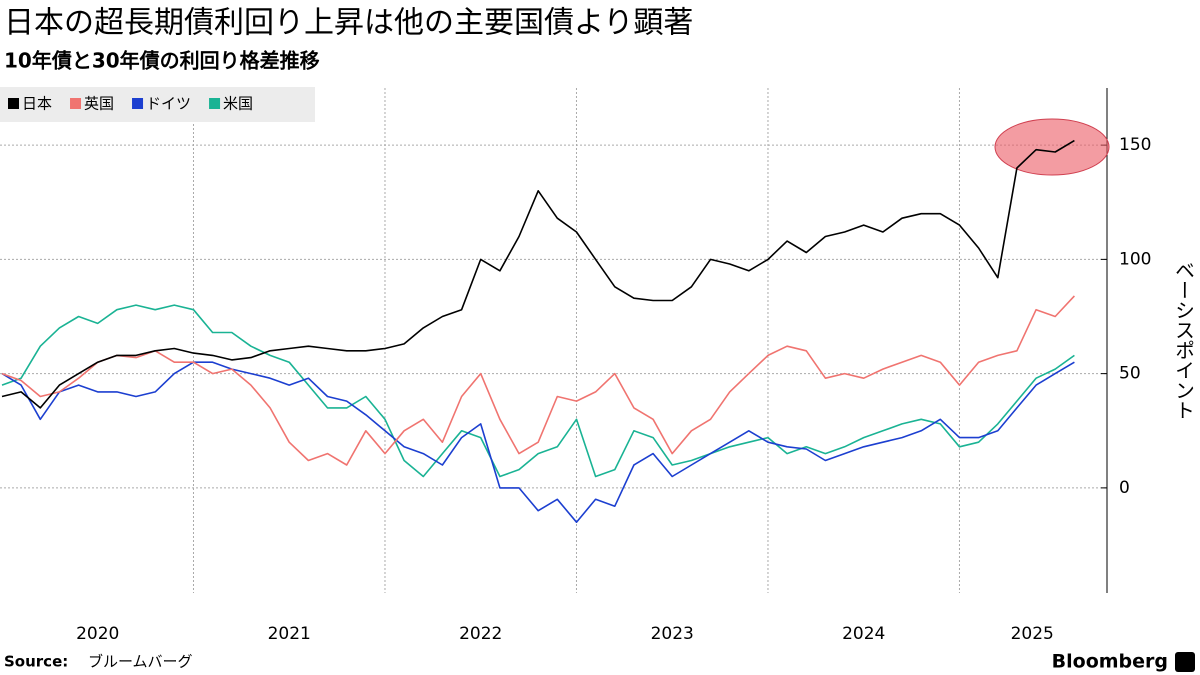  What do you see at coordinates (1135, 145) in the screenshot?
I see `y-tick-label: 150` at bounding box center [1135, 145].